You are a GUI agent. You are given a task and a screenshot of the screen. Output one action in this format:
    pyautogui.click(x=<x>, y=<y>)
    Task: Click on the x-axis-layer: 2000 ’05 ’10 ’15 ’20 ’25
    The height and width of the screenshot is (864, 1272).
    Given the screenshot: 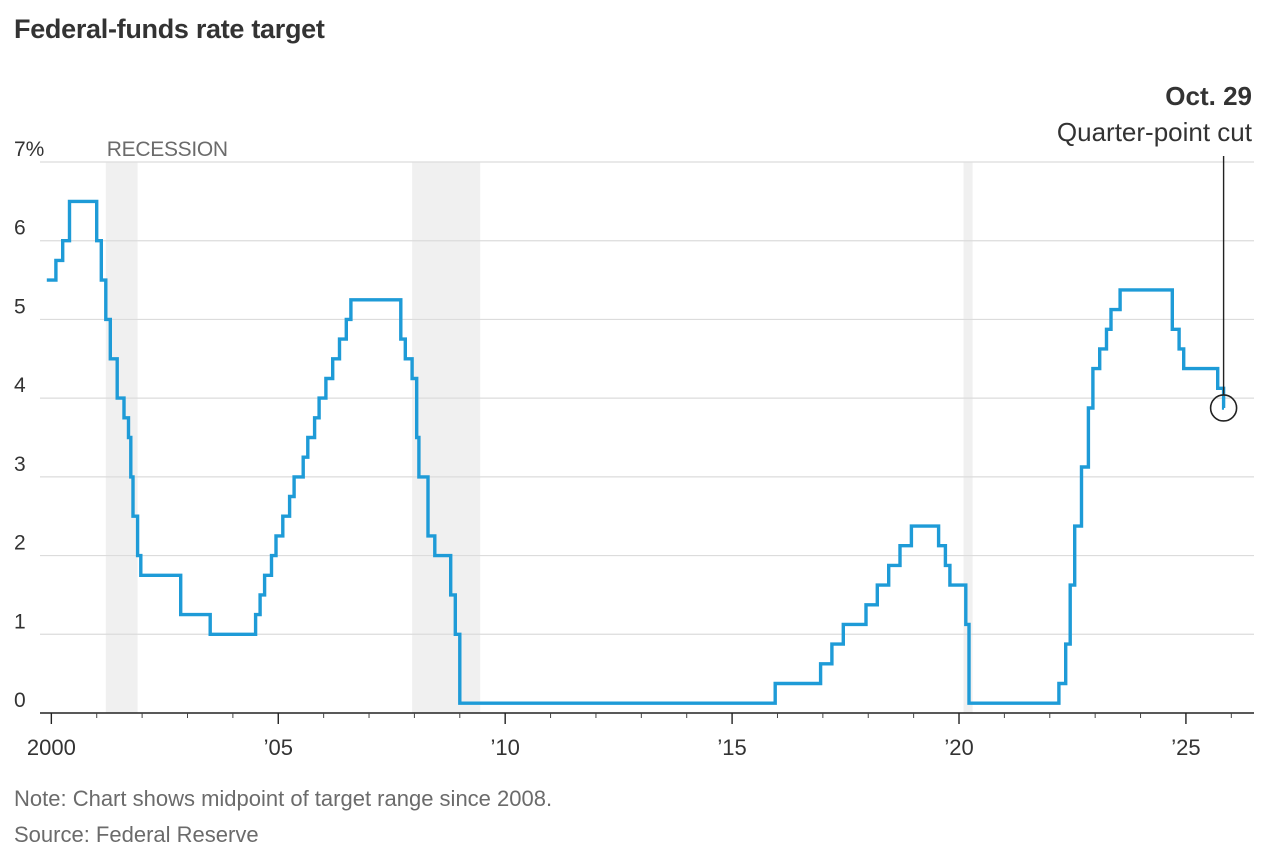 What is the action you would take?
    pyautogui.click(x=640, y=736)
    